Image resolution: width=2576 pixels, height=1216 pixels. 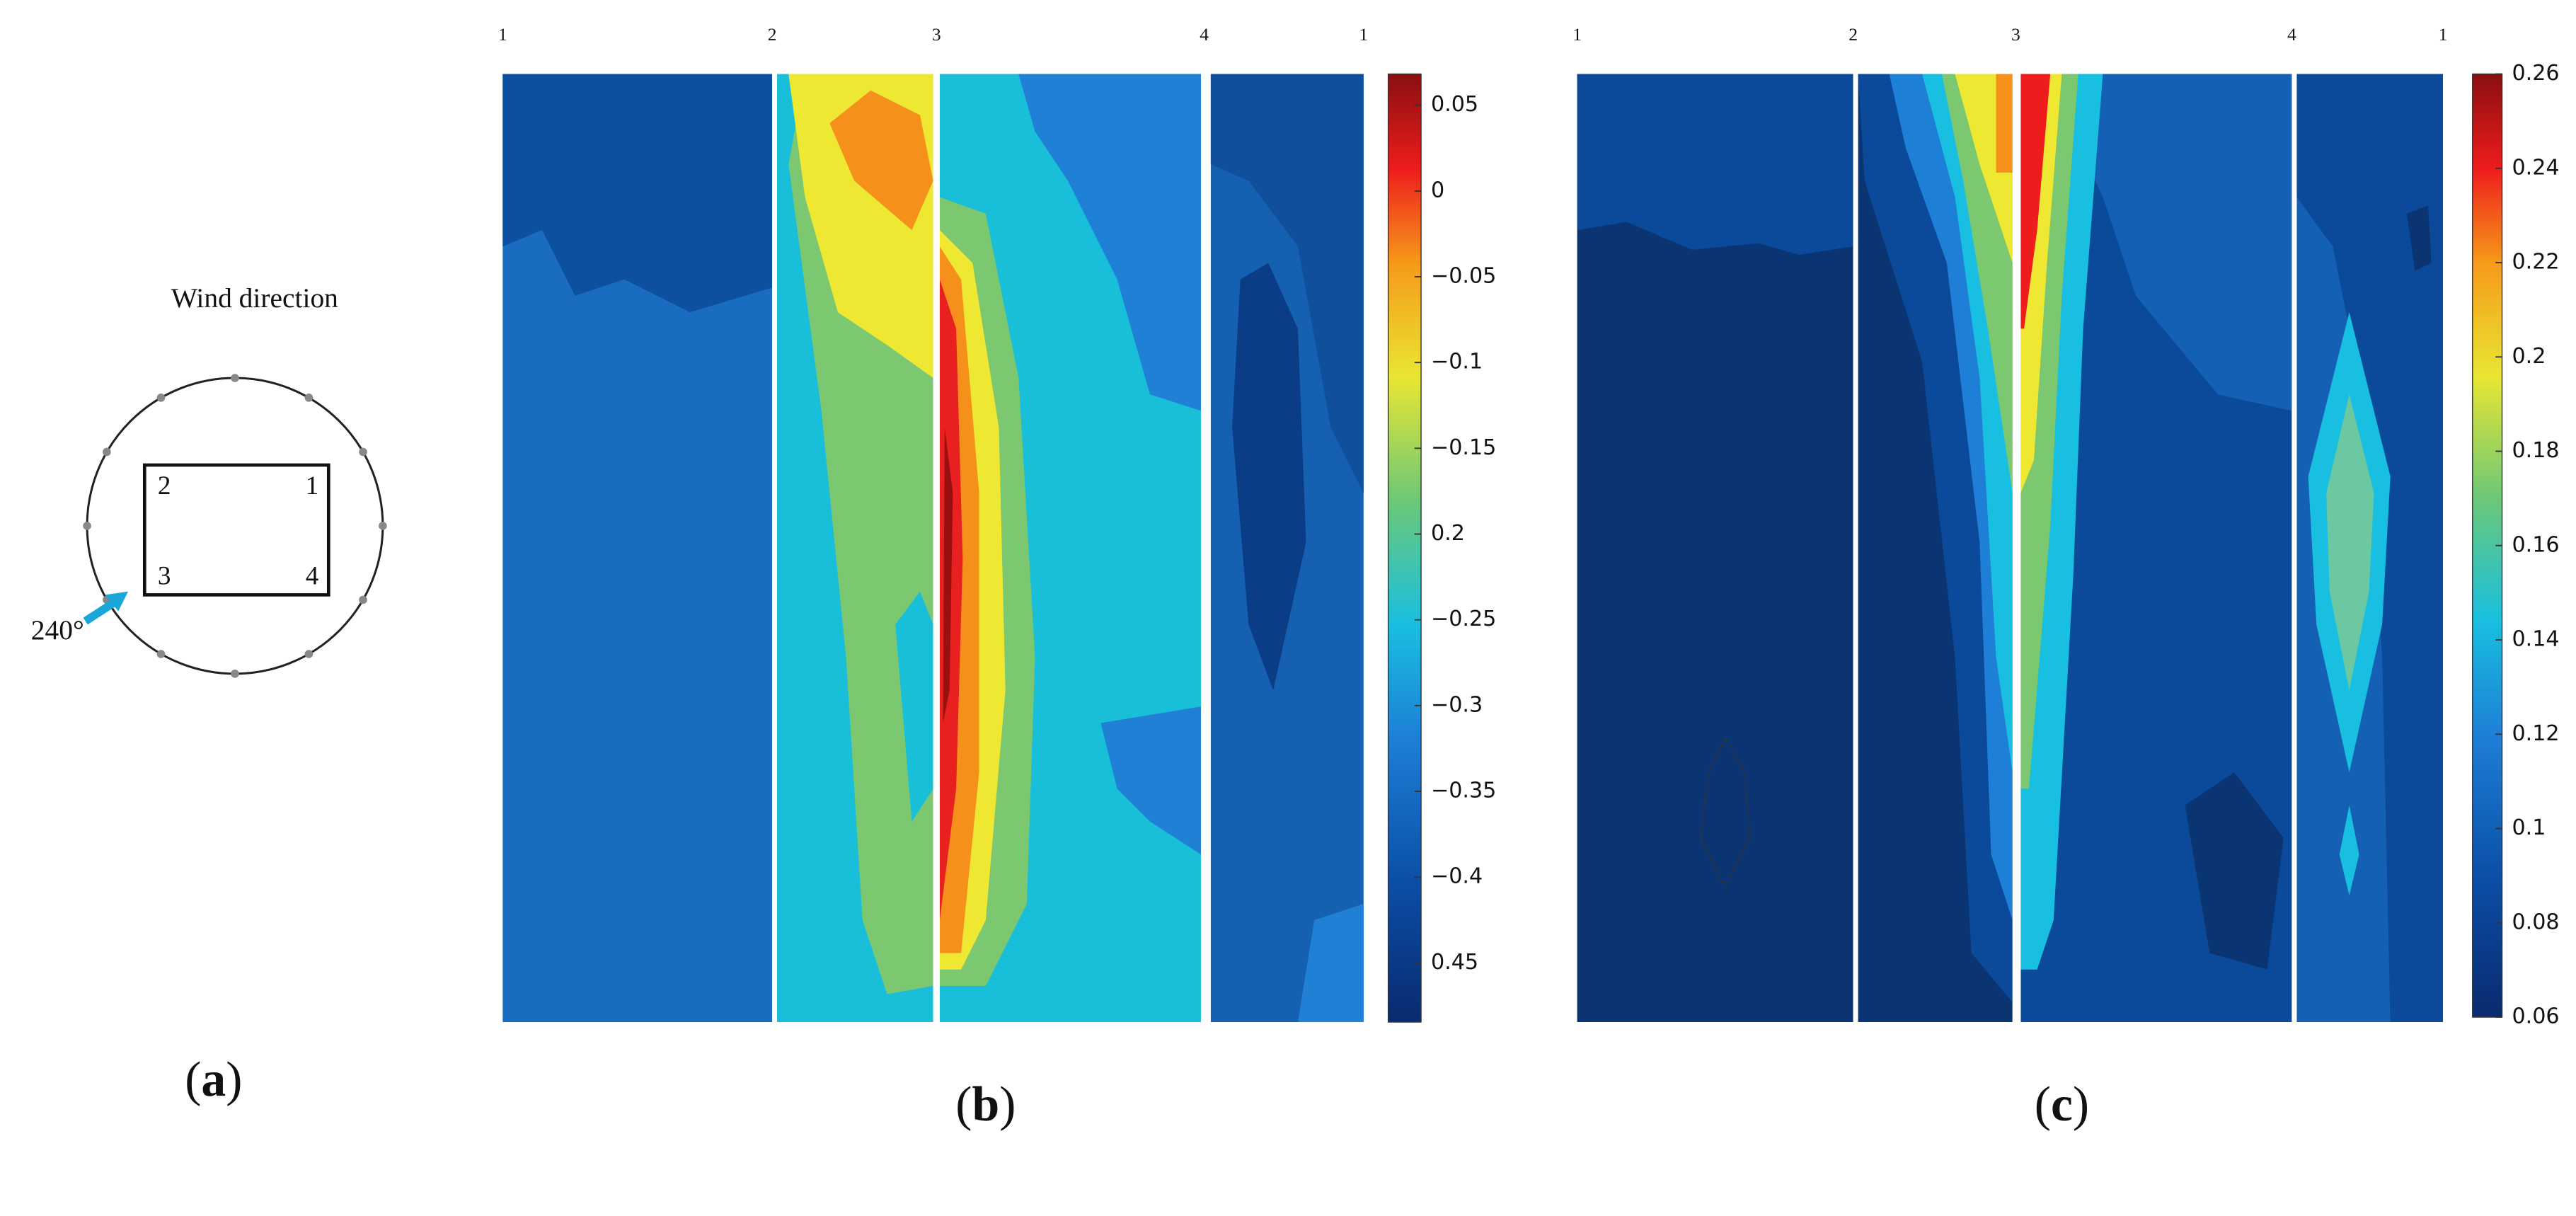 What do you see at coordinates (1463, 619) in the screenshot?
I see `colorbar-label: −0.25` at bounding box center [1463, 619].